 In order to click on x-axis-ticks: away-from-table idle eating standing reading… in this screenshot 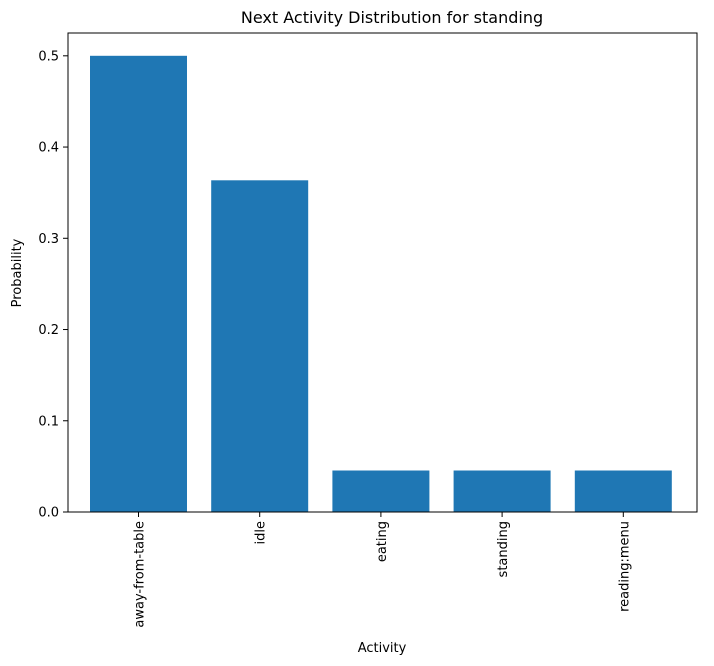, I will do `click(382, 570)`.